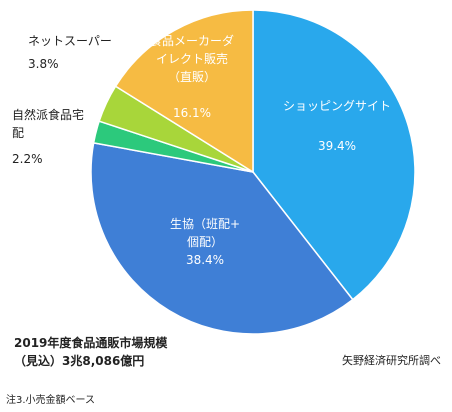  What do you see at coordinates (91, 343) in the screenshot?
I see `chart-title-line: 2019年度食品通販市場規模` at bounding box center [91, 343].